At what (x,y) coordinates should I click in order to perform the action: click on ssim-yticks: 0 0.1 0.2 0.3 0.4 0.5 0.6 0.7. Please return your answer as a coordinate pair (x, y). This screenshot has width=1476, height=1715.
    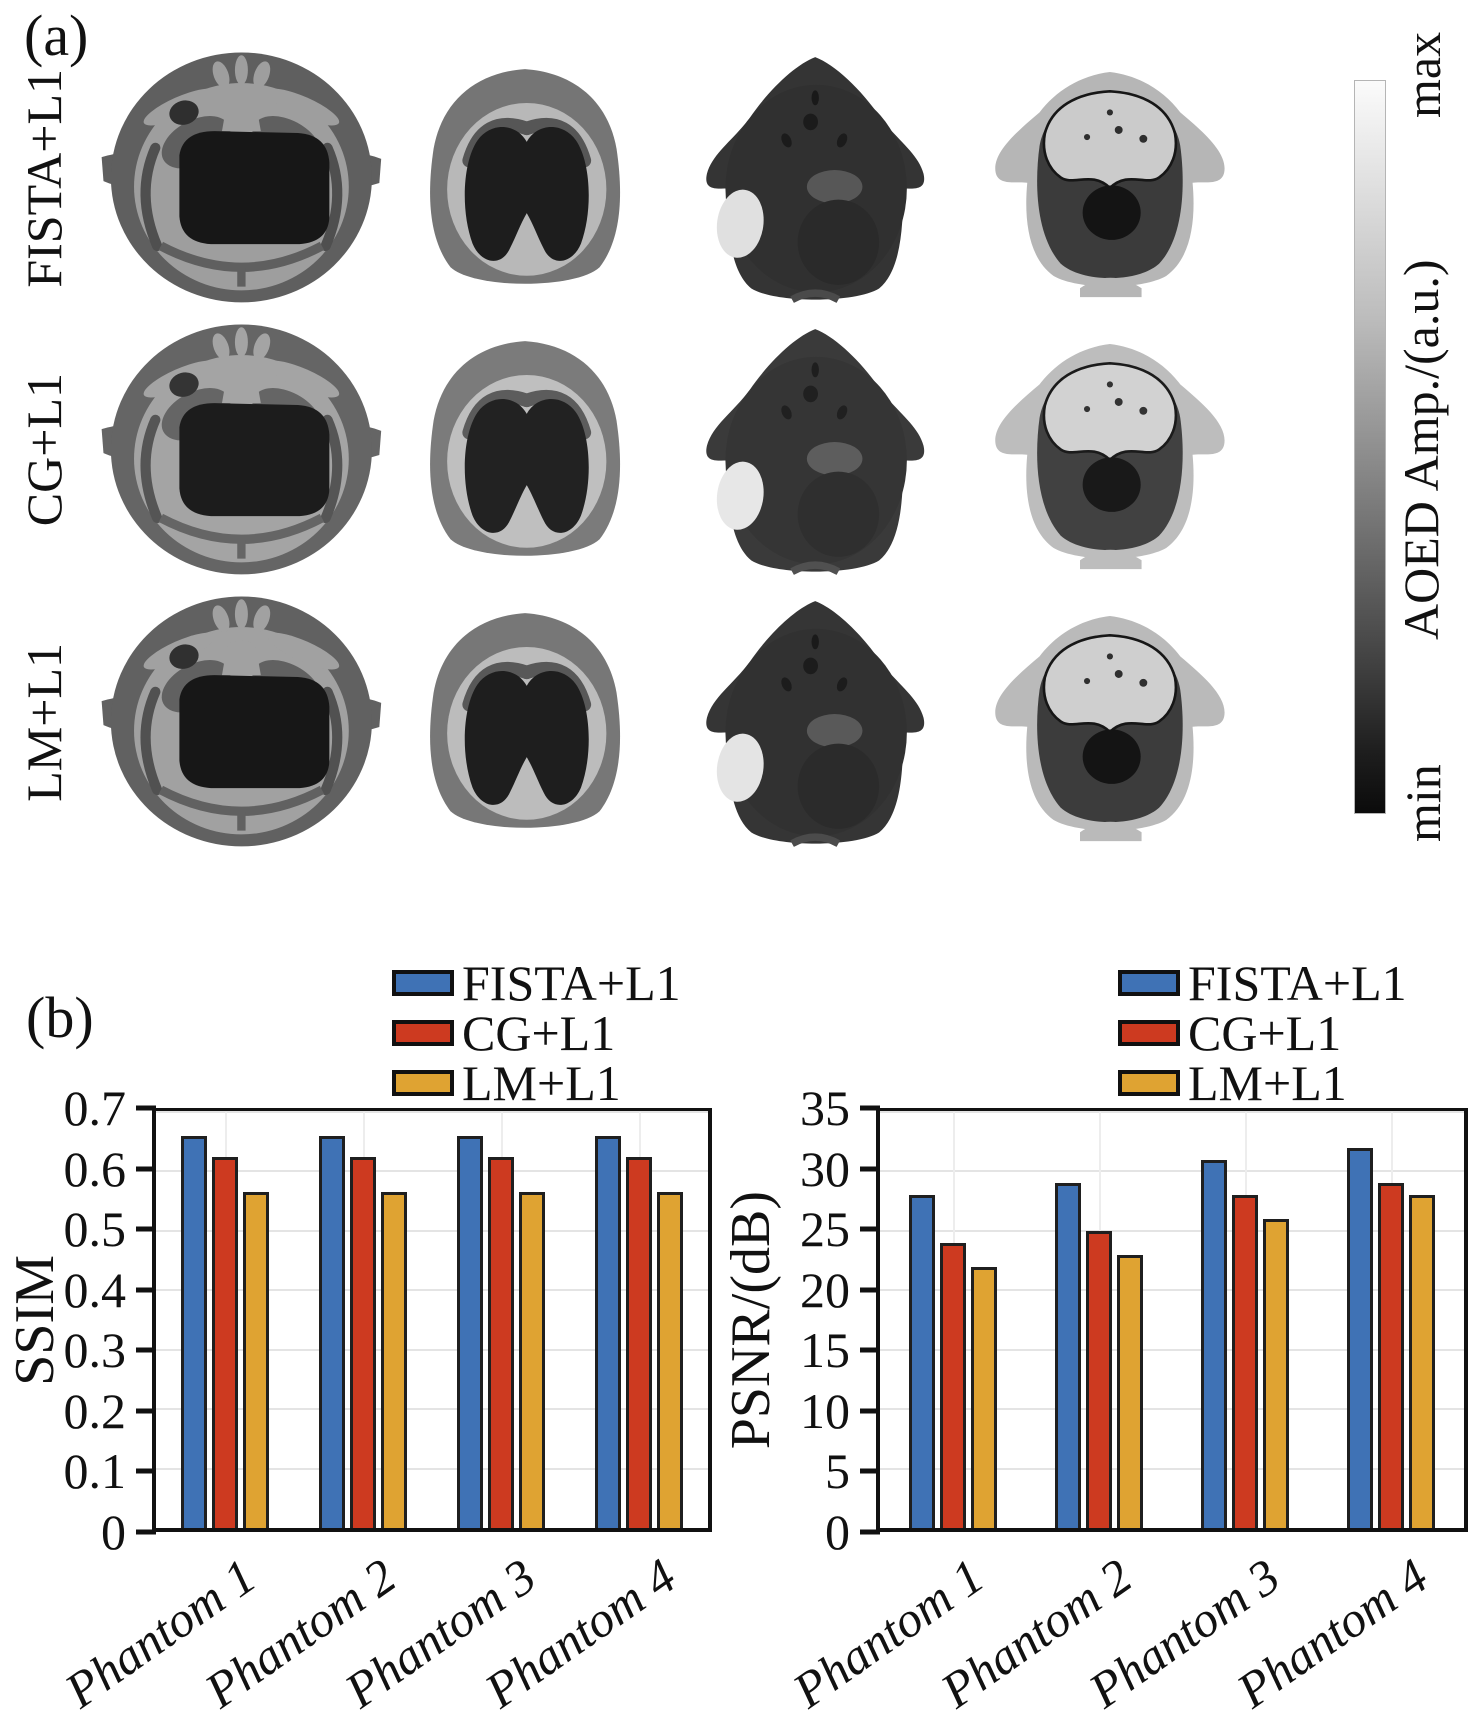
    Looking at the image, I should click on (110, 1320).